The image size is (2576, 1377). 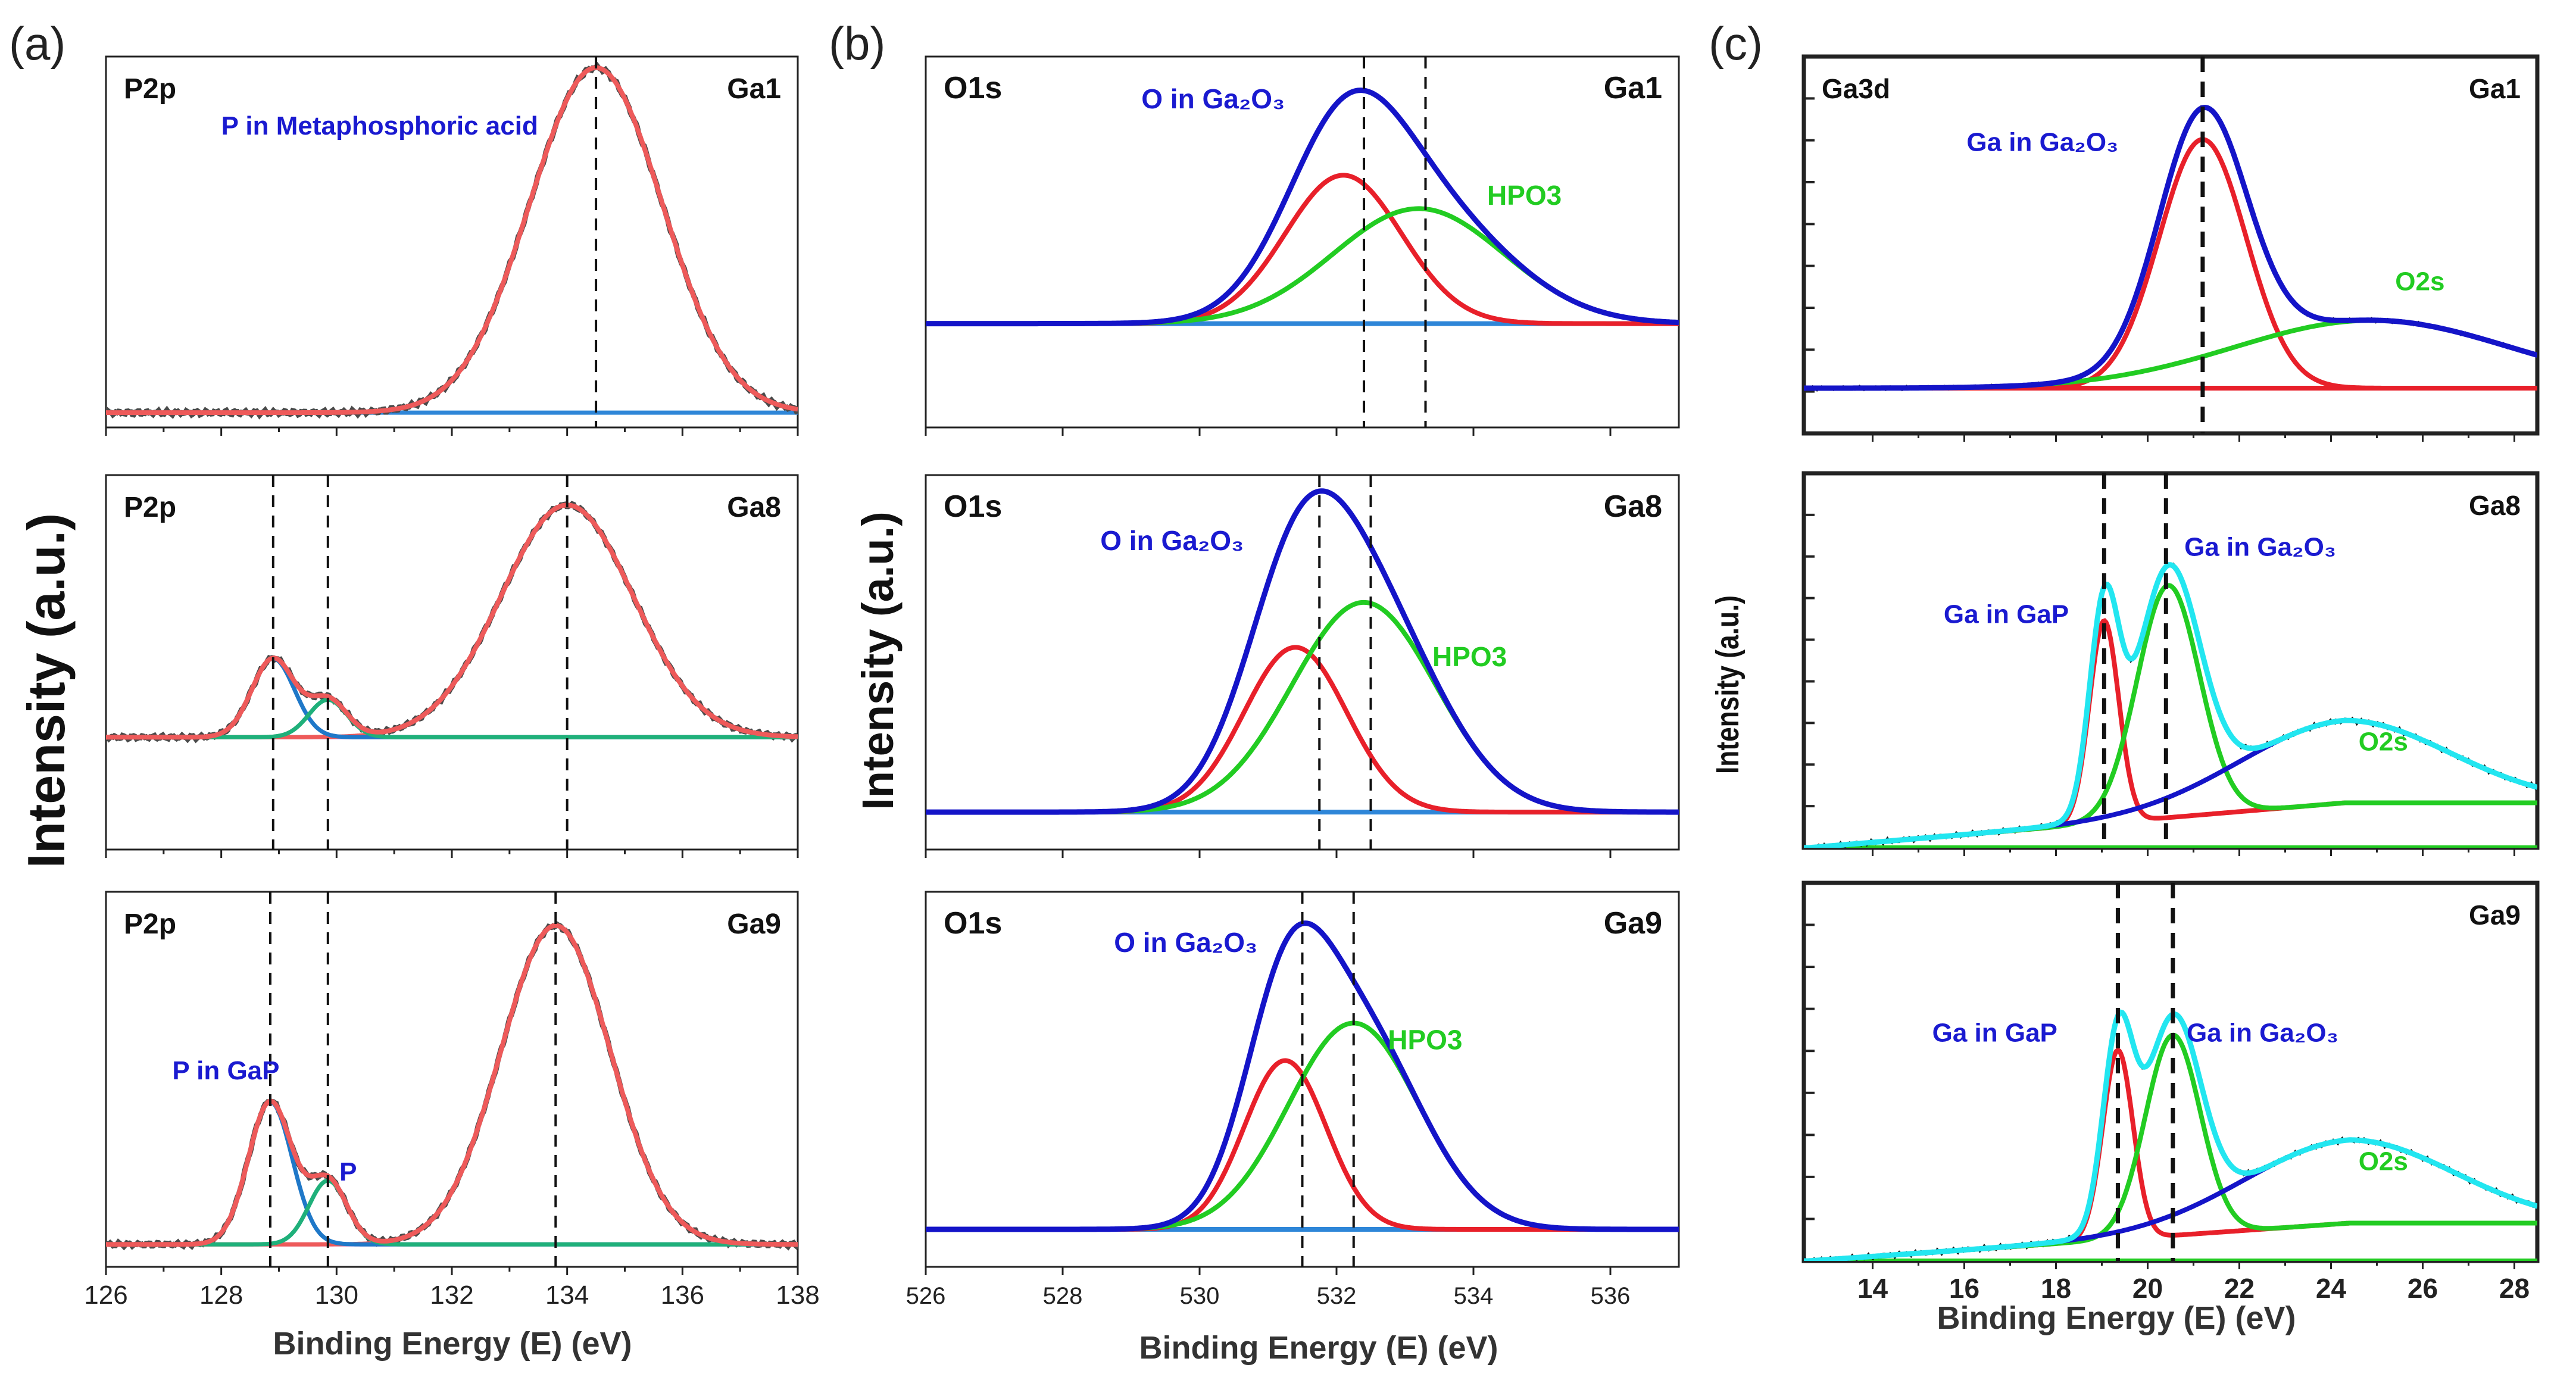 I want to click on x-tick-label: 126, so click(x=105, y=1295).